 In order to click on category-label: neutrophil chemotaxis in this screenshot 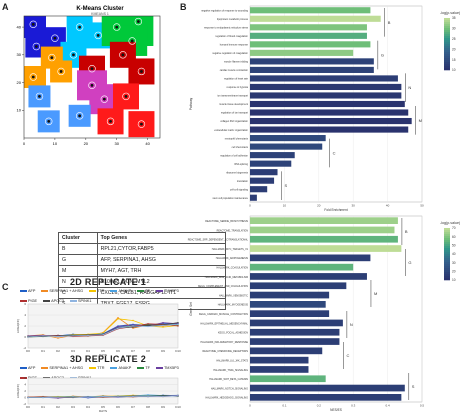, I will do `click(237, 138)`.